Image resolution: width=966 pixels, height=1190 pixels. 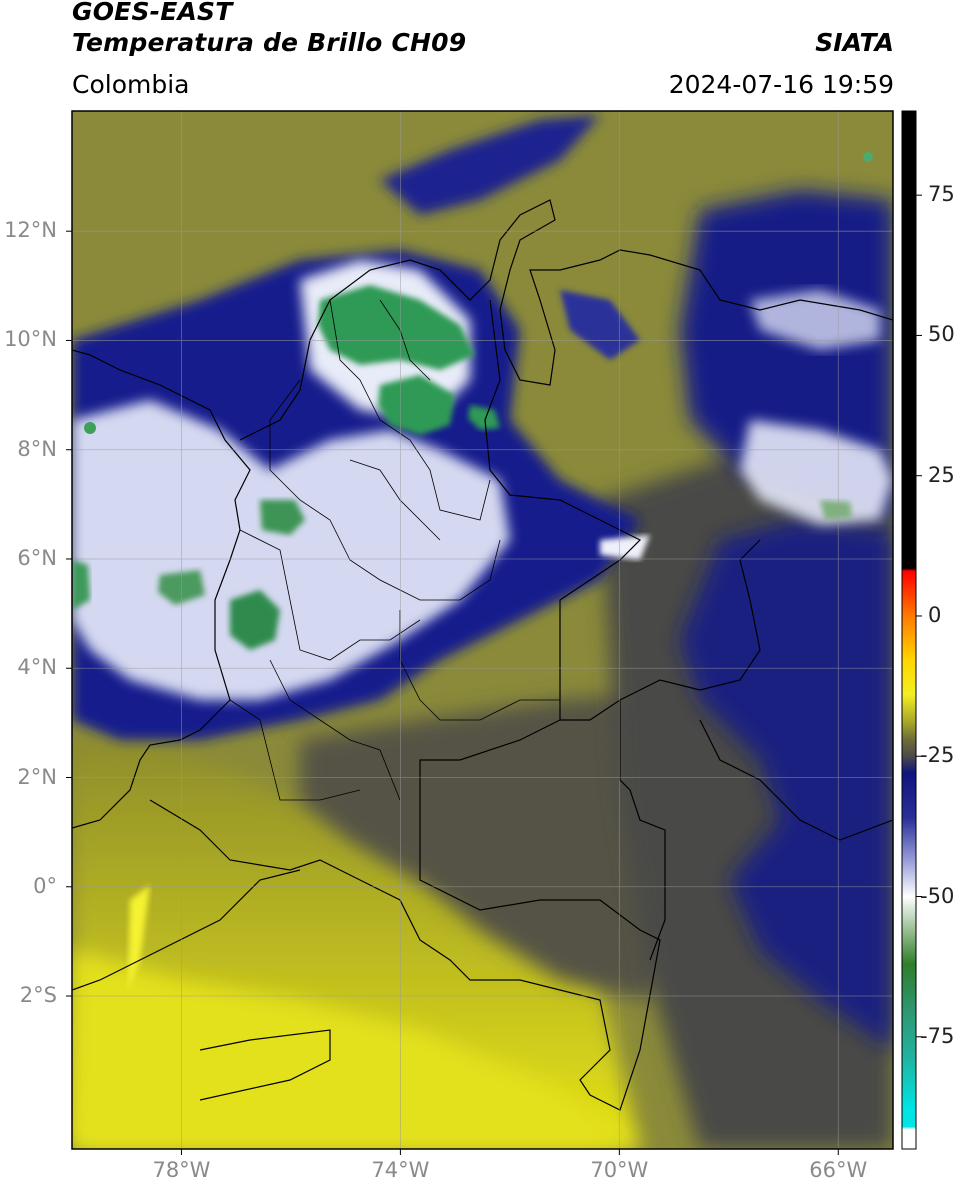 I want to click on longitude-label: 78°W, so click(x=181, y=1170).